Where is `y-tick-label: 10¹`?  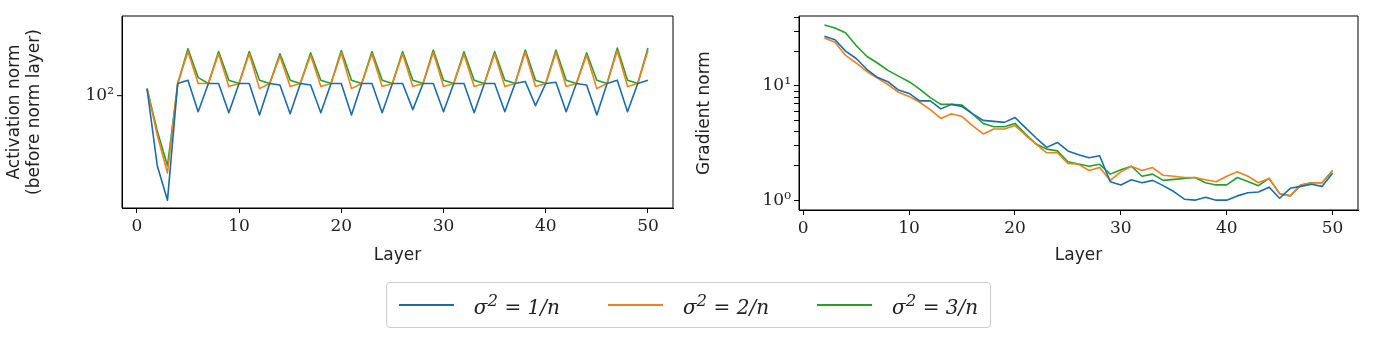
y-tick-label: 10¹ is located at coordinates (776, 84).